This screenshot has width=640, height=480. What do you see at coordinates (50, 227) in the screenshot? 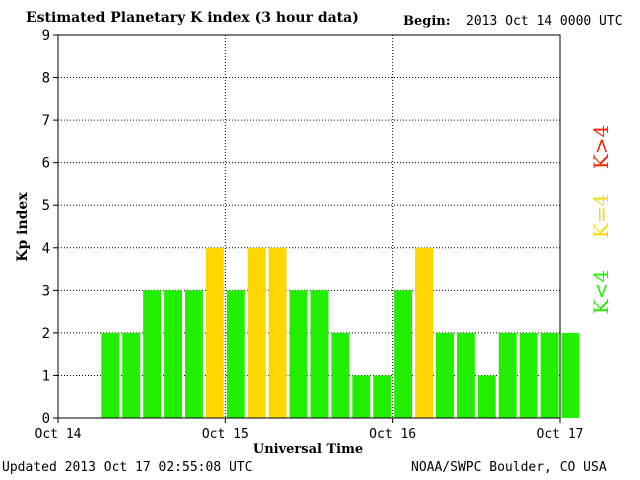
I see `y-ticks: 0 1 2 3 4 5 6 7 8 9` at bounding box center [50, 227].